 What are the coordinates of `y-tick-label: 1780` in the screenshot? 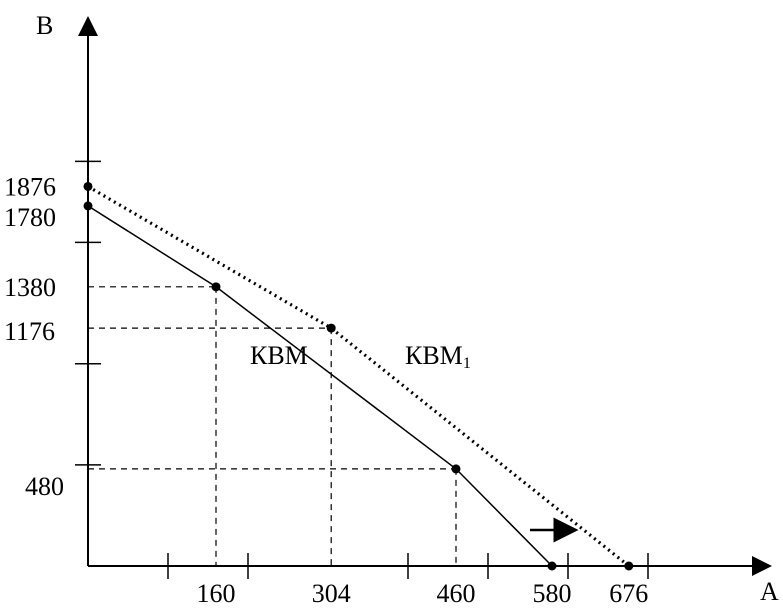 It's located at (30, 217).